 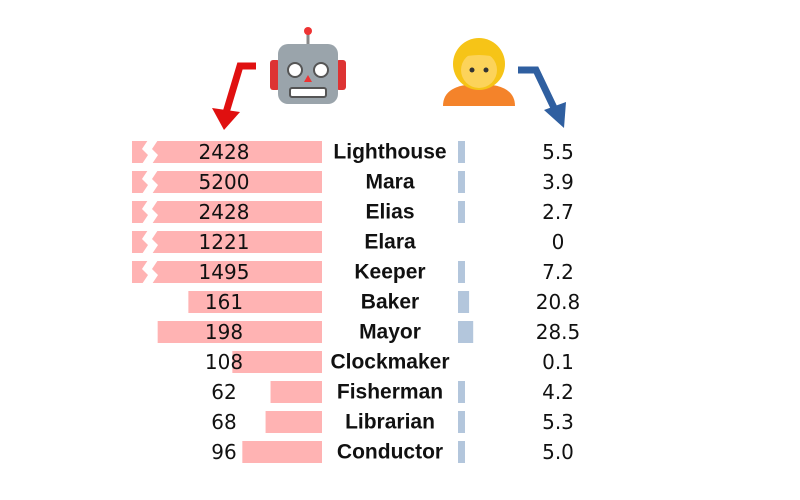 What do you see at coordinates (558, 182) in the screenshot?
I see `right-value-label: 3.9` at bounding box center [558, 182].